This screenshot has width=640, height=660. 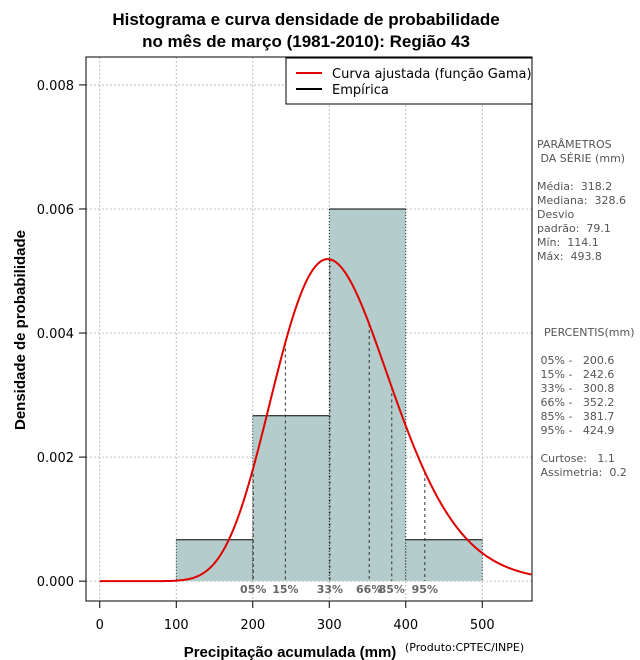 What do you see at coordinates (252, 625) in the screenshot?
I see `x-tick-label-2: 200` at bounding box center [252, 625].